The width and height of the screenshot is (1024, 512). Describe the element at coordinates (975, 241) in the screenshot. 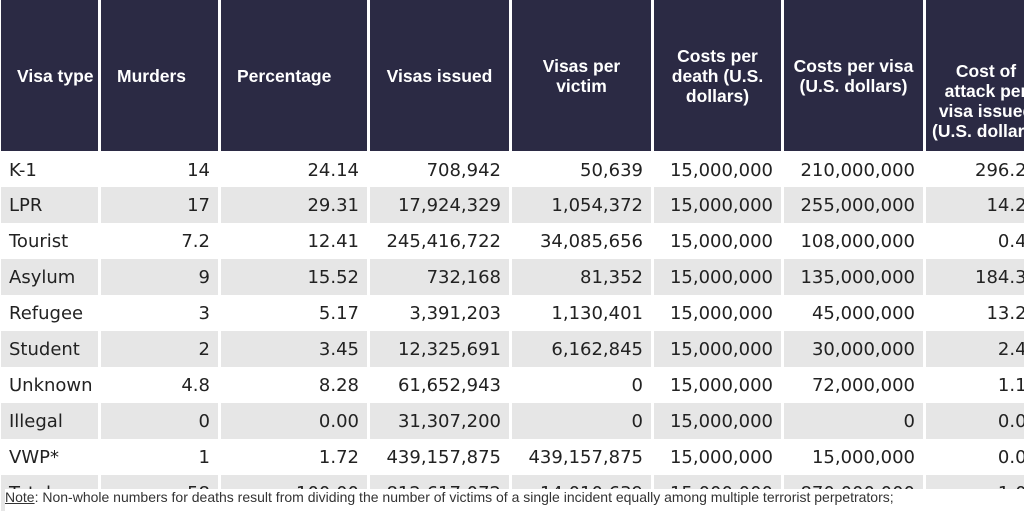

I see `cell-cost-per-visa-issued: 0.44` at that location.